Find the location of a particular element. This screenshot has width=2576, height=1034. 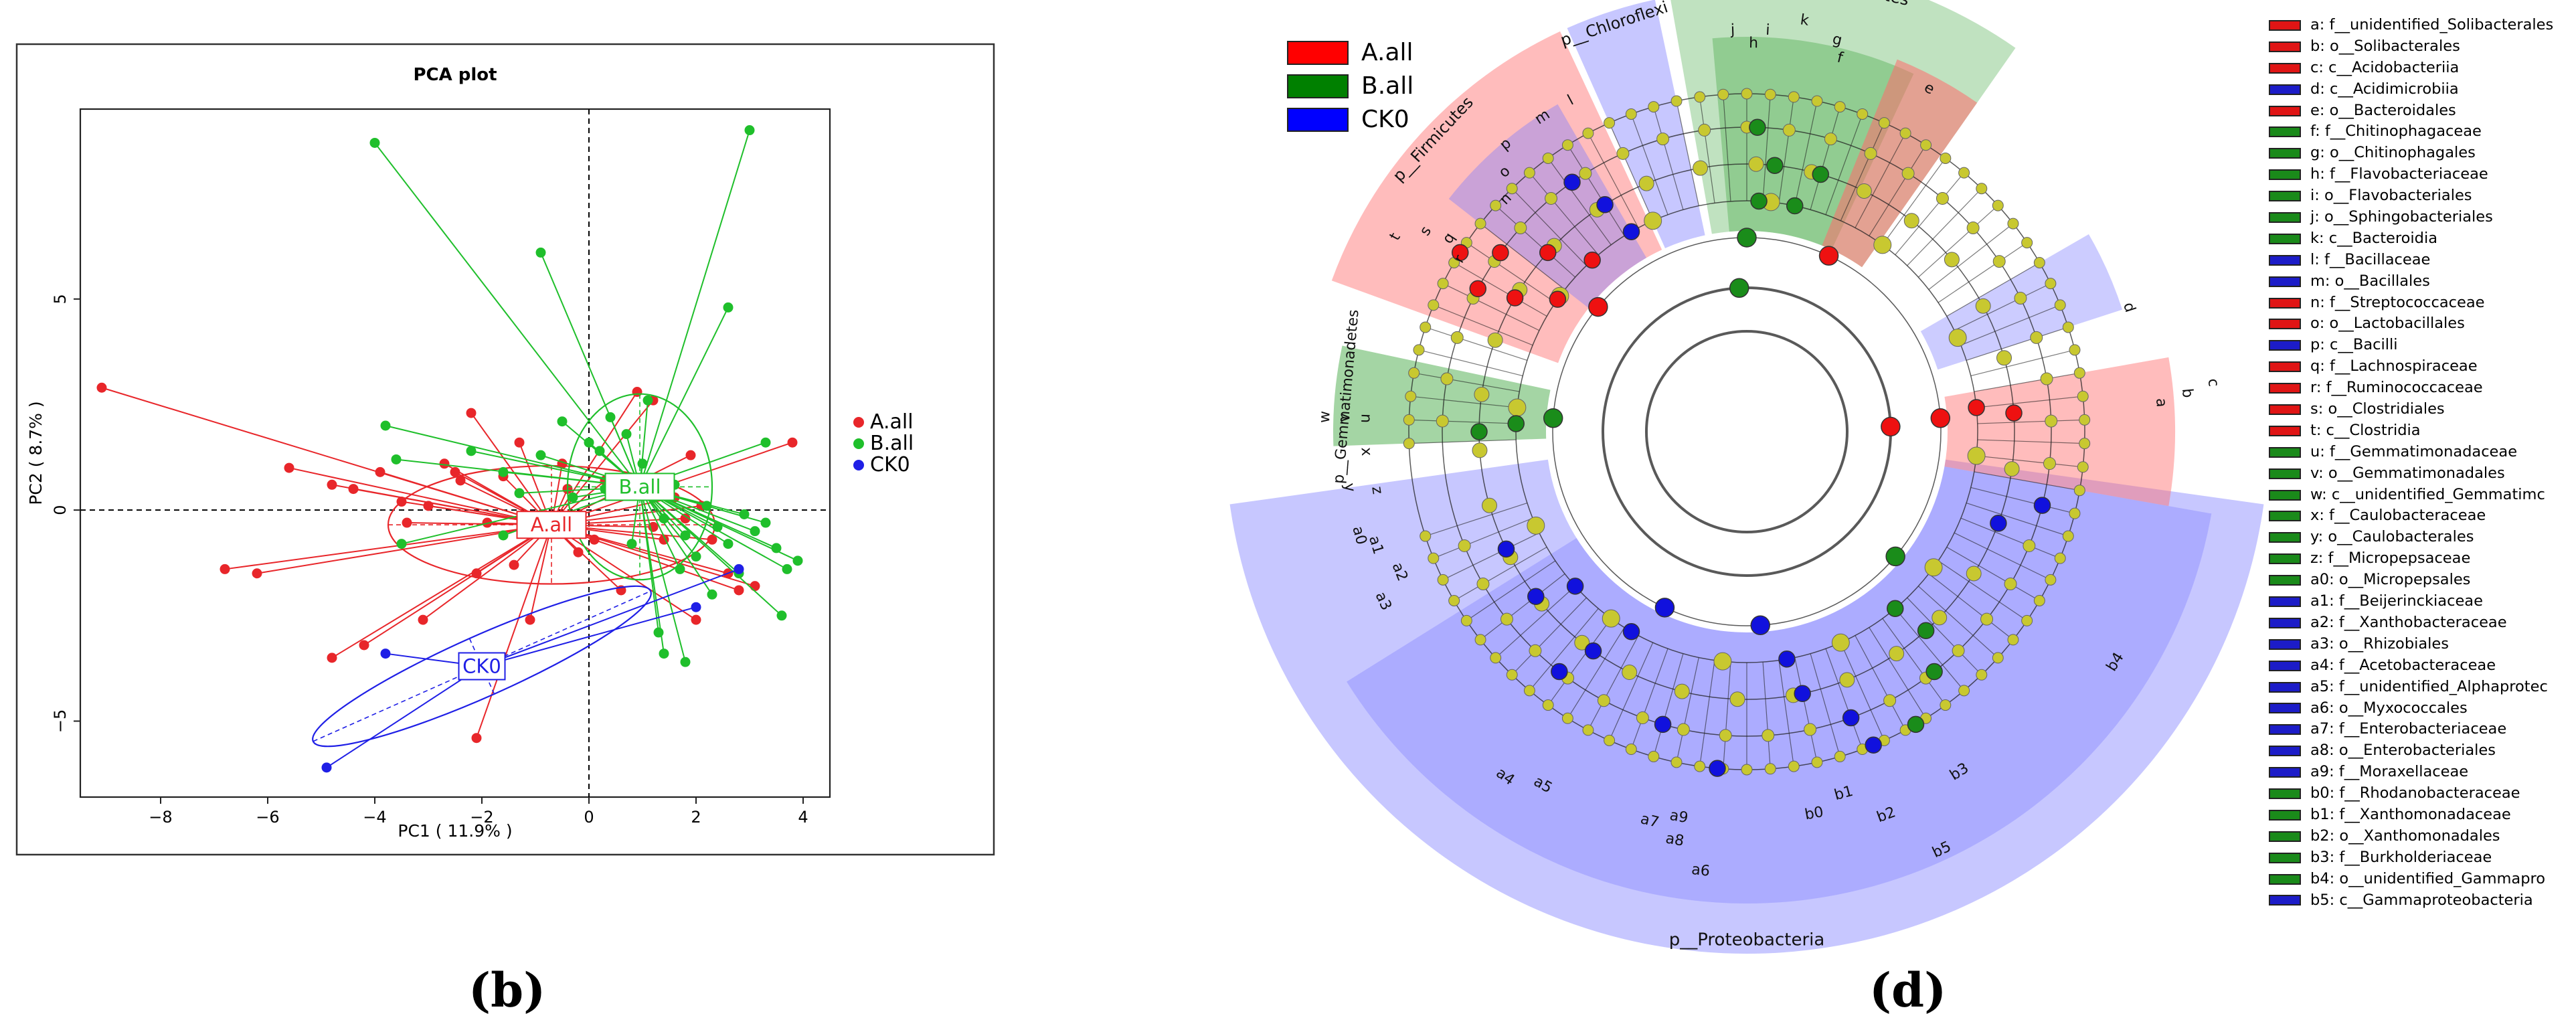

taxa-legend-item: i: o__Flavobacteriales is located at coordinates (2422, 196).